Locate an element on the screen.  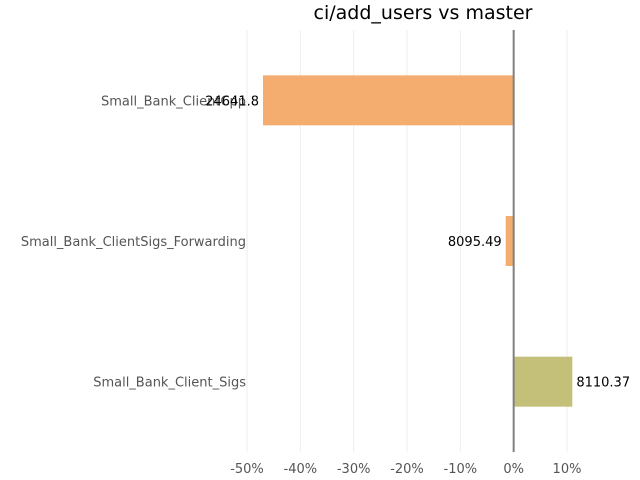
data-label: 8095.49 is located at coordinates (475, 242).